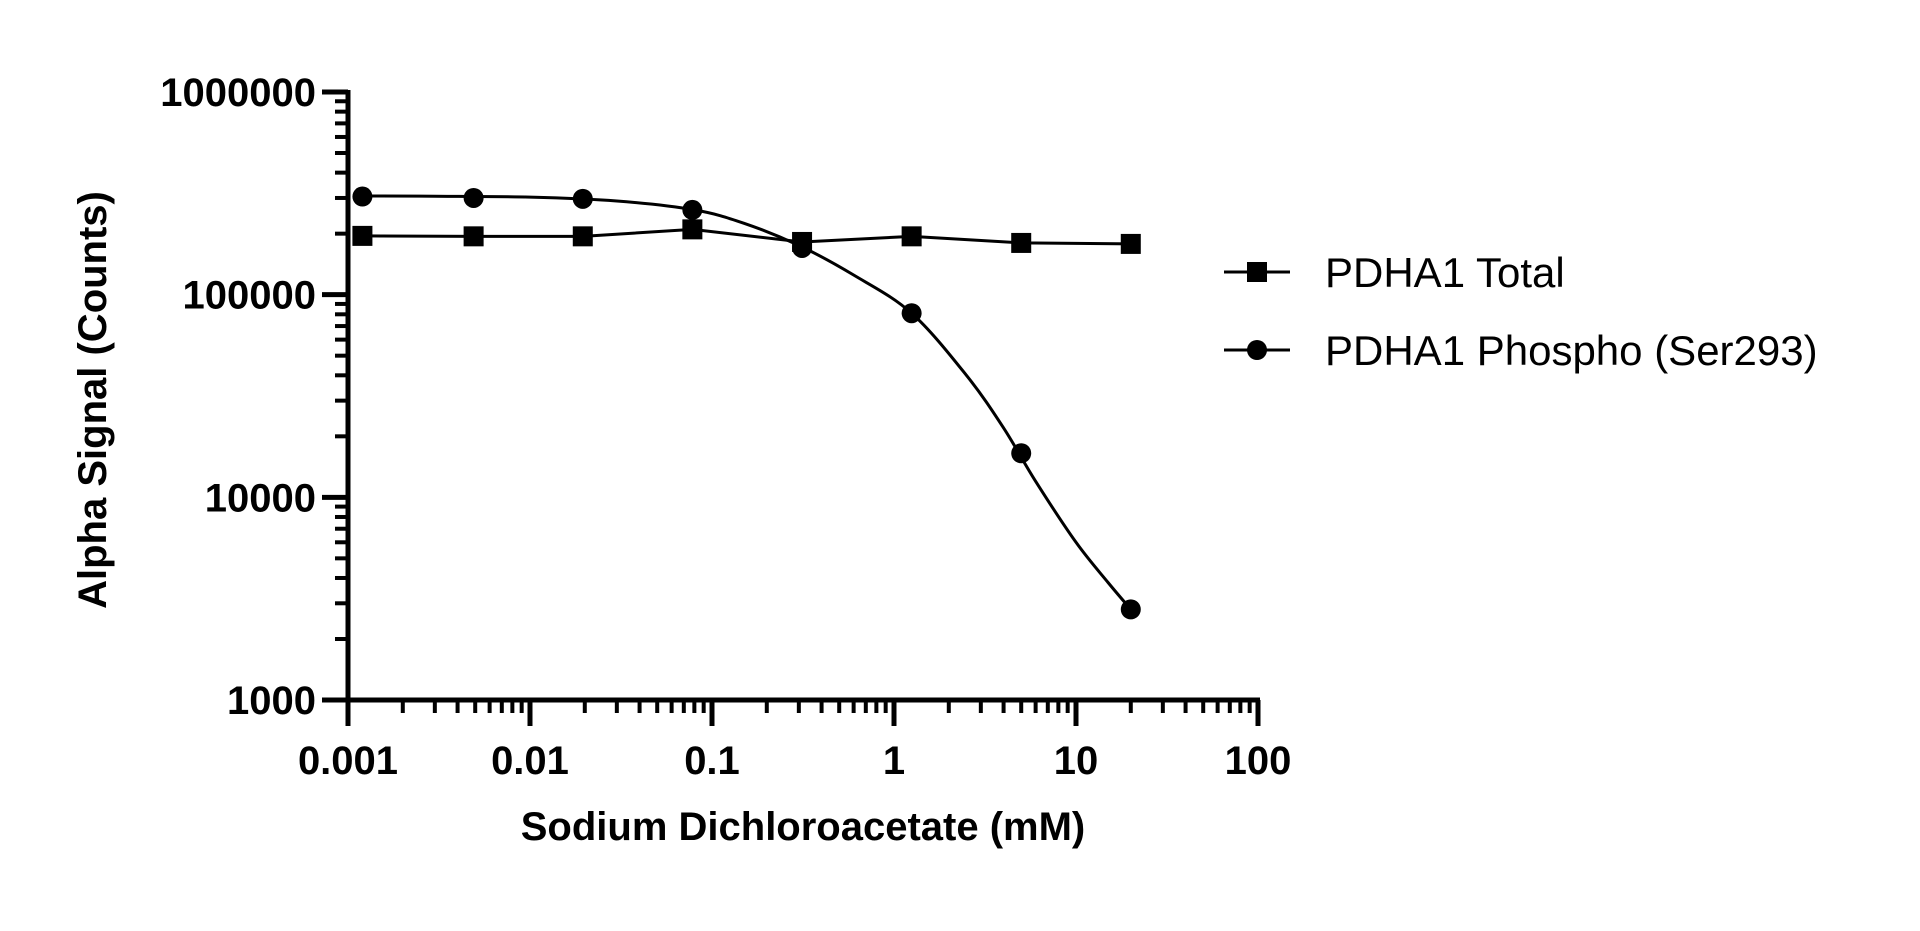  Describe the element at coordinates (271, 701) in the screenshot. I see `y-tick-label: 1000` at that location.